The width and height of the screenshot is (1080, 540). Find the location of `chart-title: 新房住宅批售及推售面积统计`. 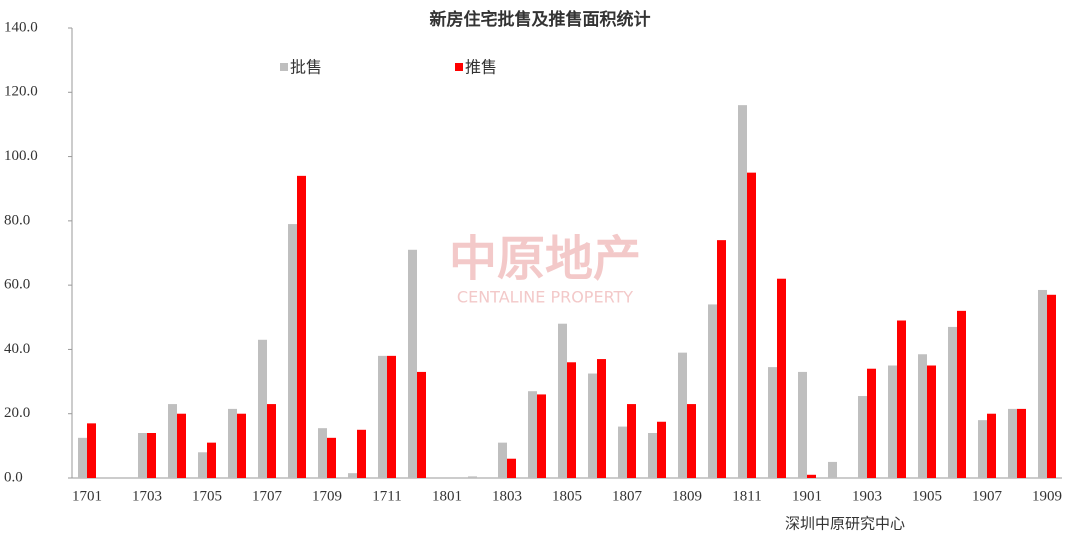

chart-title: 新房住宅批售及推售面积统计 is located at coordinates (540, 19).